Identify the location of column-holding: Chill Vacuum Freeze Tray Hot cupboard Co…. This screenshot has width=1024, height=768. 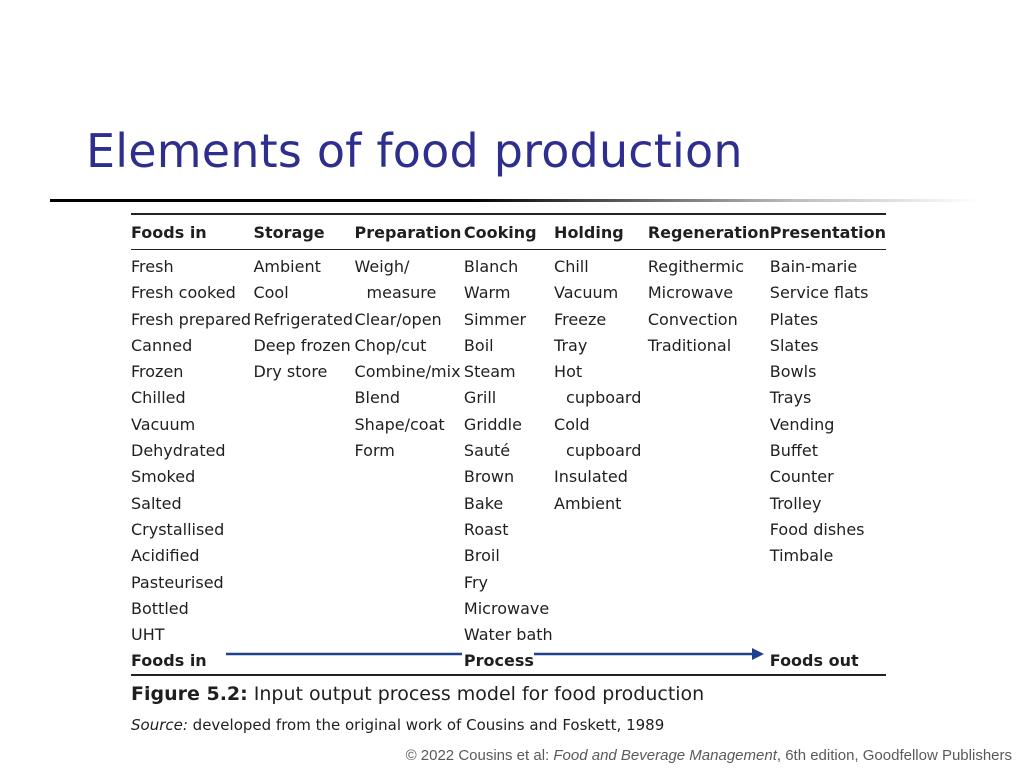
(601, 449).